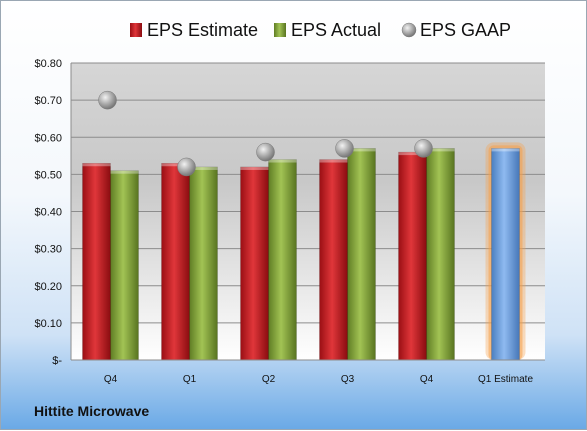  Describe the element at coordinates (48, 324) in the screenshot. I see `y-tick-label: $0.10` at that location.